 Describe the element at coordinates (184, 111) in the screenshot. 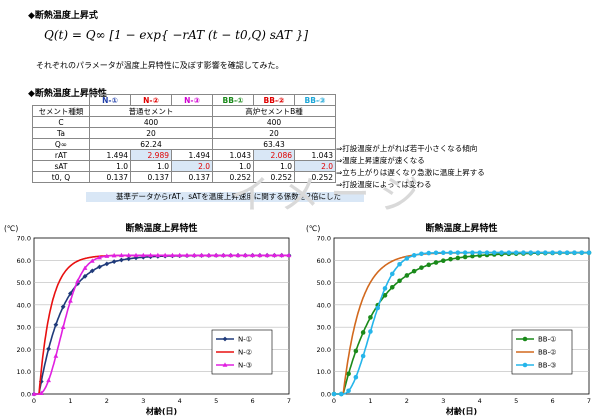

I see `table-row: セメント種類 普通セメント 高炉セメントB種` at that location.